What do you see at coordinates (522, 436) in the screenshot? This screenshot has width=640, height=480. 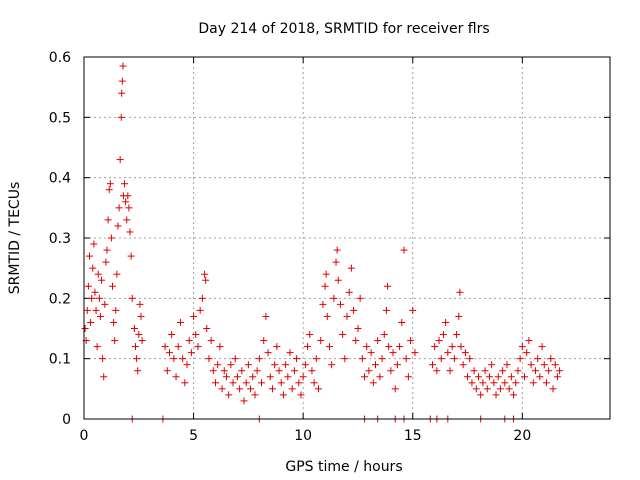 I see `x-tick-label: 20` at bounding box center [522, 436].